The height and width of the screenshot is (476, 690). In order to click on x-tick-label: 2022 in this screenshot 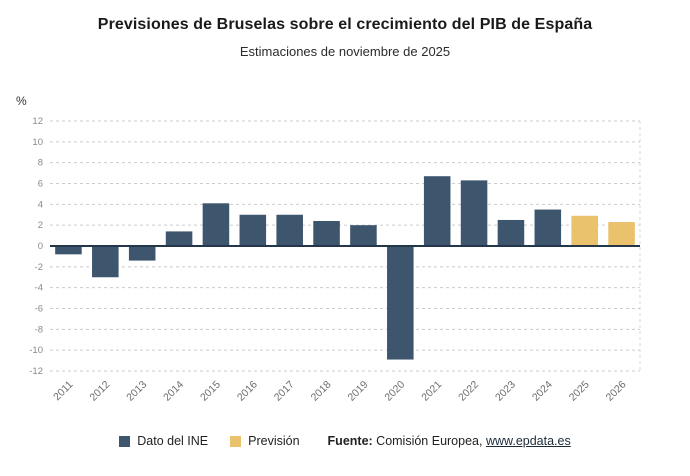, I will do `click(468, 391)`.